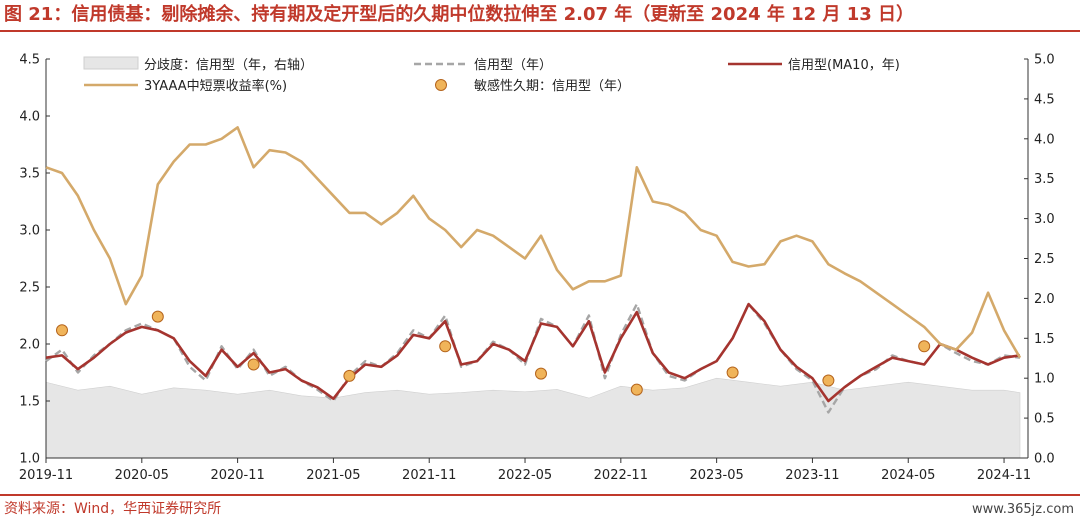 The width and height of the screenshot is (1080, 525). What do you see at coordinates (142, 475) in the screenshot?
I see `x-tick-label: 2020-05` at bounding box center [142, 475].